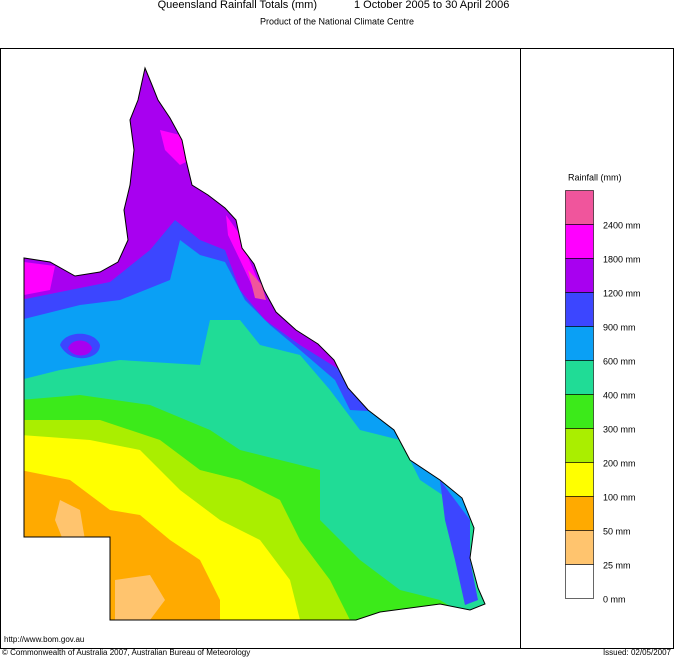  I want to click on legend-label: 50 mm, so click(617, 531).